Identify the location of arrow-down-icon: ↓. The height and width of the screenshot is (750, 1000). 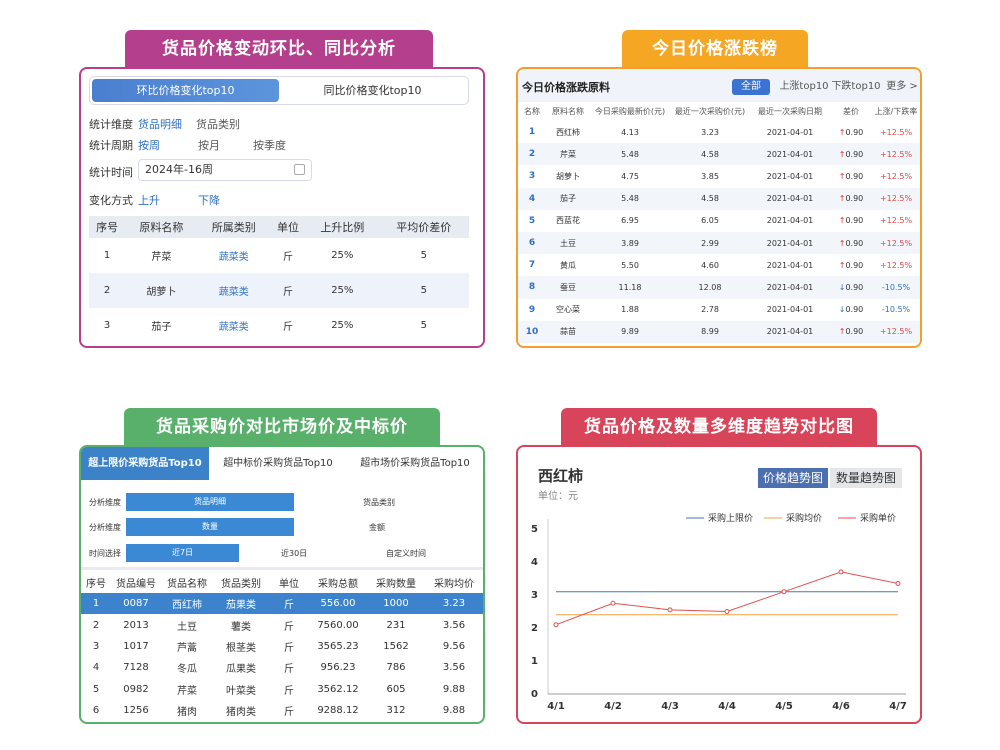
(842, 287).